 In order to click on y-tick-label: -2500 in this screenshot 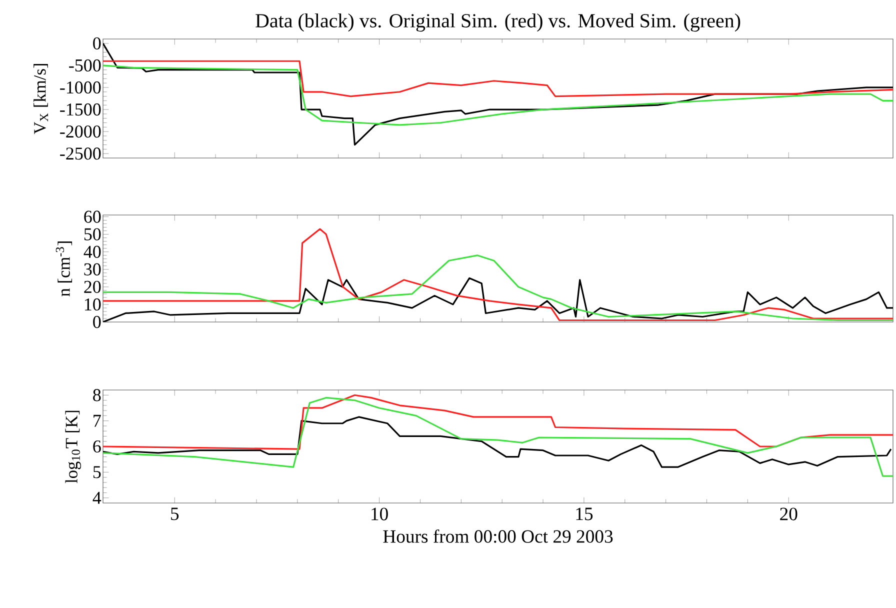, I will do `click(80, 154)`.